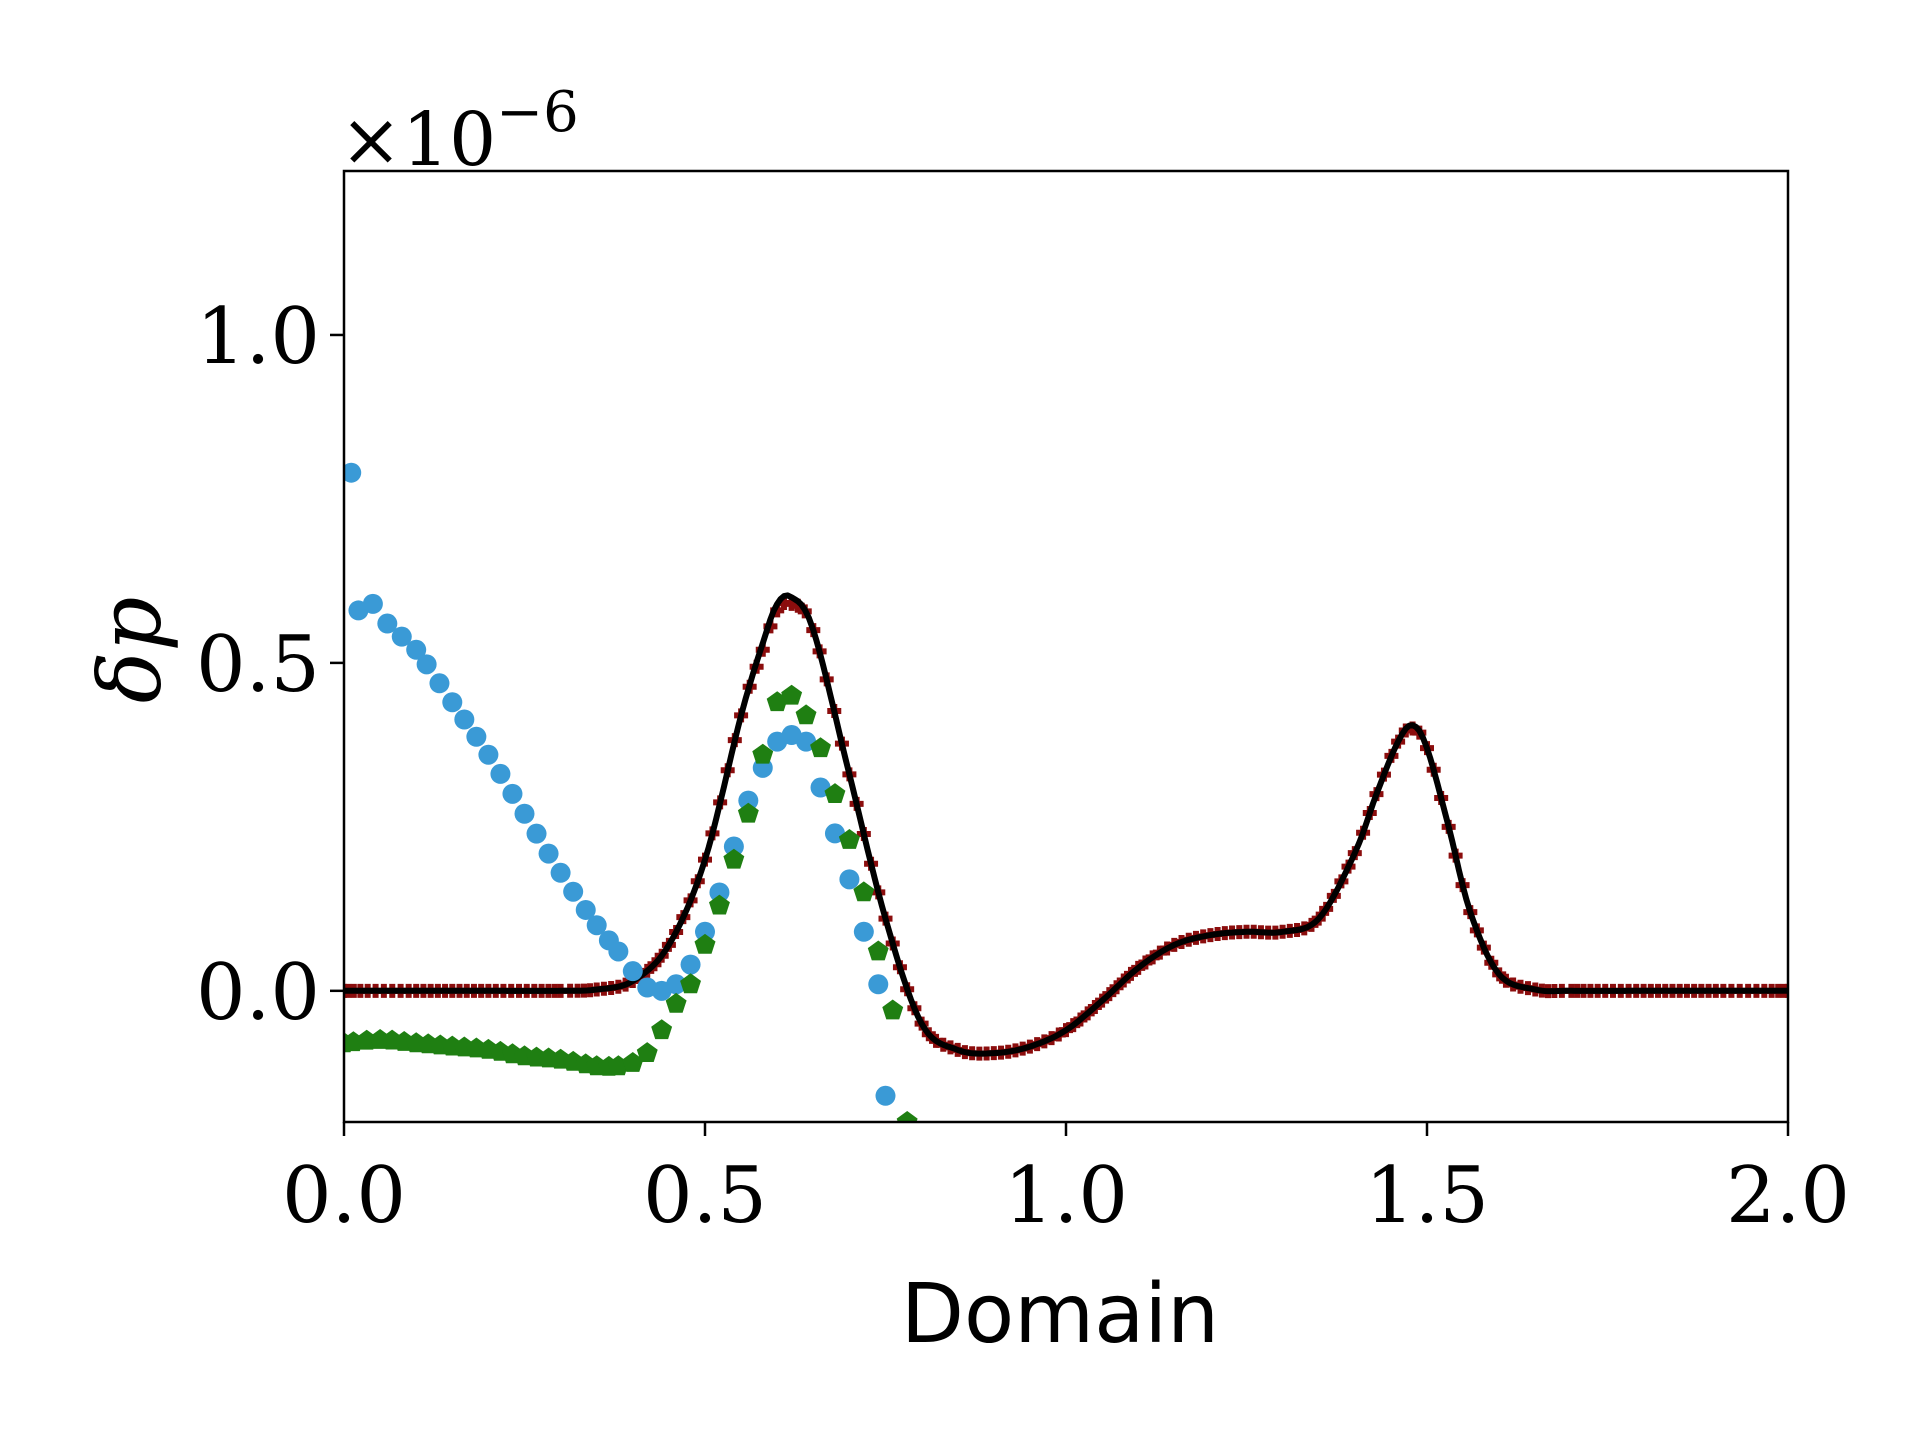  I want to click on x-tick-label: 0.5, so click(705, 1196).